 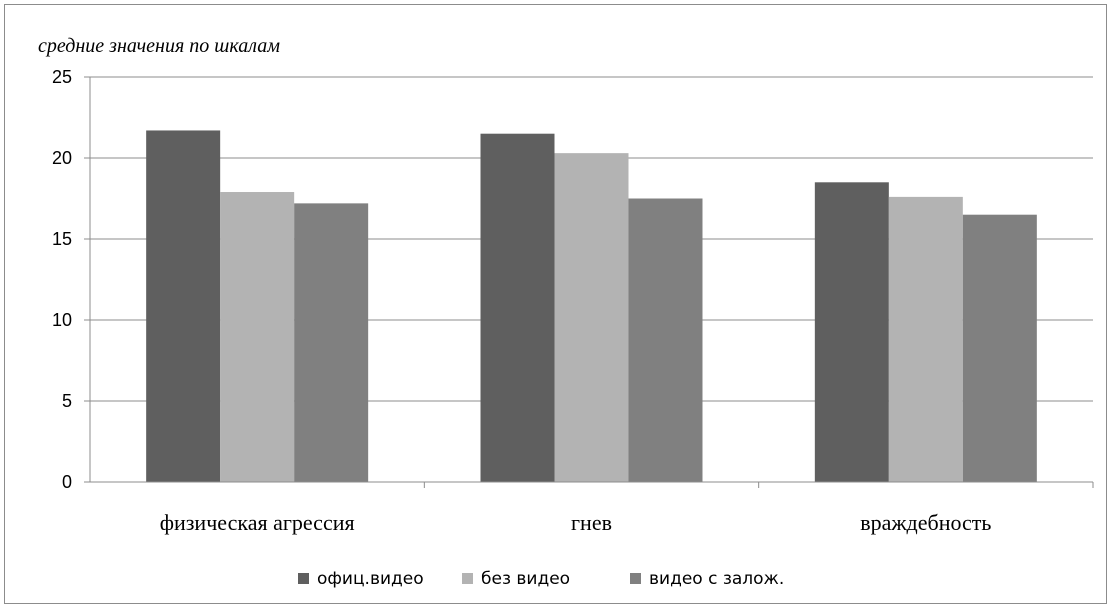 What do you see at coordinates (62, 77) in the screenshot?
I see `y-tick-label: 25` at bounding box center [62, 77].